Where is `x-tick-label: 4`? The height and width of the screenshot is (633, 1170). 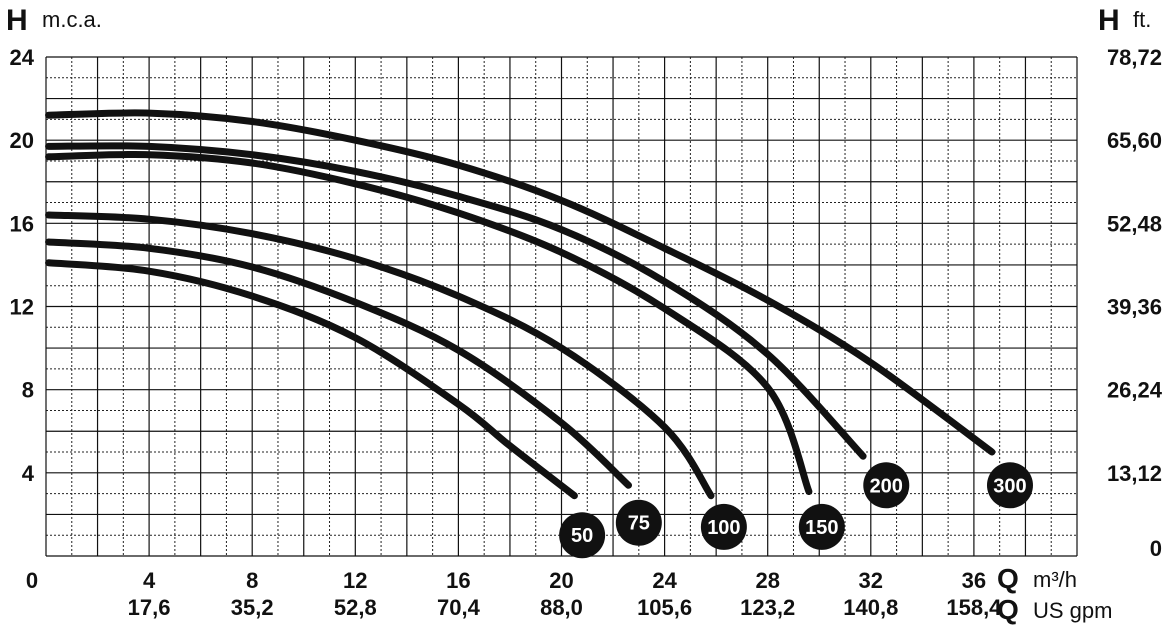
x-tick-label: 4 is located at coordinates (149, 580).